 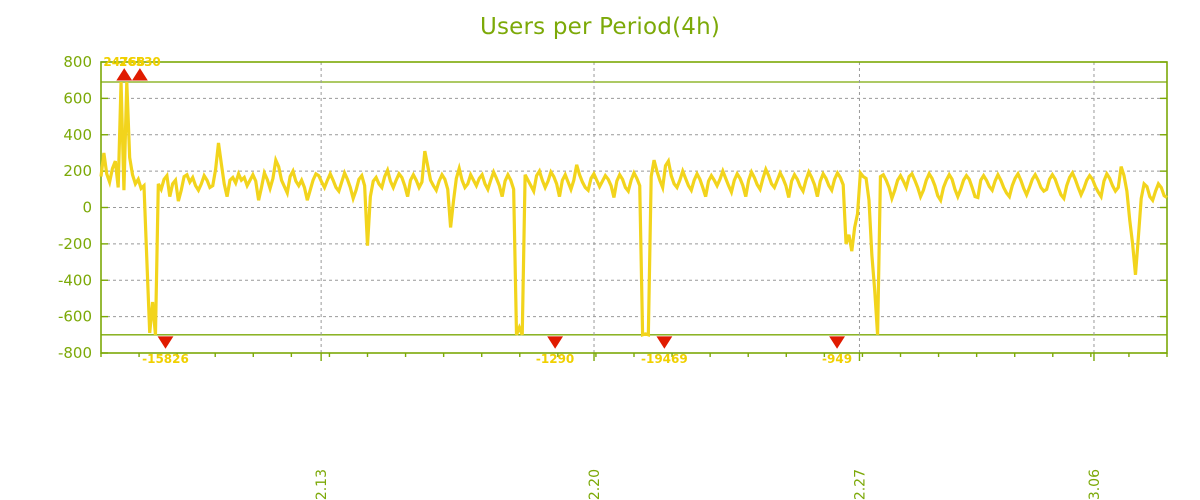 I want to click on ytick-label-layer: 800 600 400 200 0 -200 -400 -600 -800, so click(x=75, y=207).